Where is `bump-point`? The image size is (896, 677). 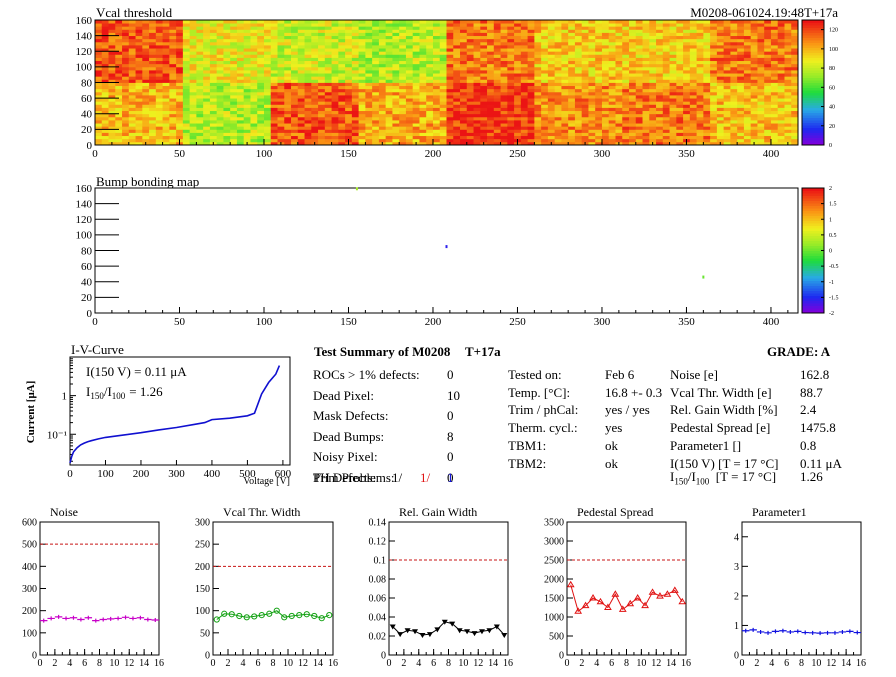 bump-point is located at coordinates (446, 247).